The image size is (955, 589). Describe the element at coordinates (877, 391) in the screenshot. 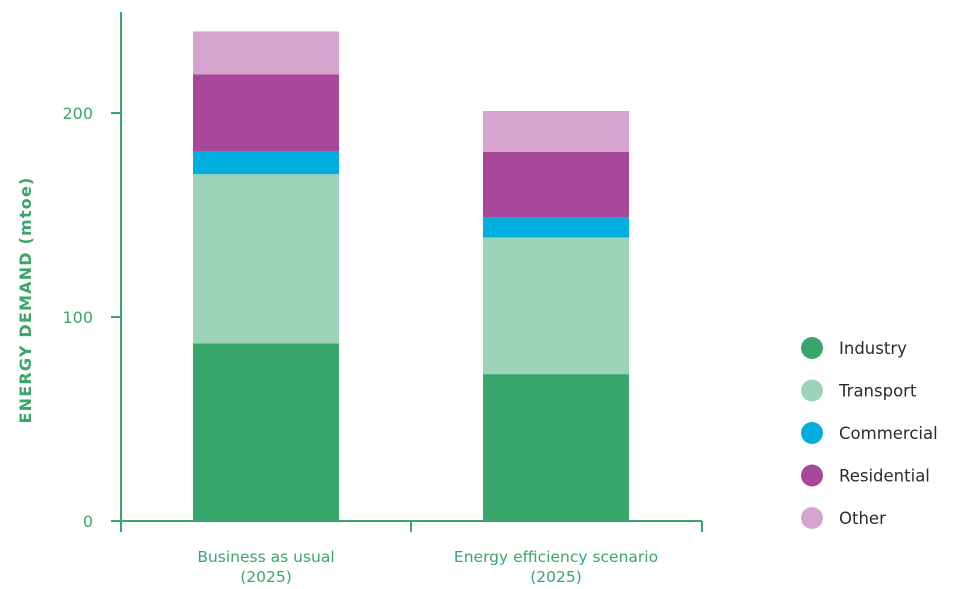

I see `legend-label-transport: Transport` at that location.